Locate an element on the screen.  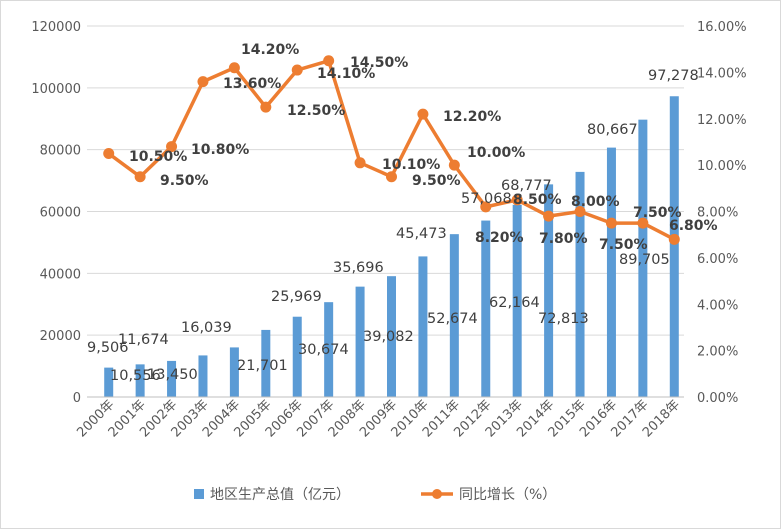
bar-value-label: 13,450 is located at coordinates (172, 375).